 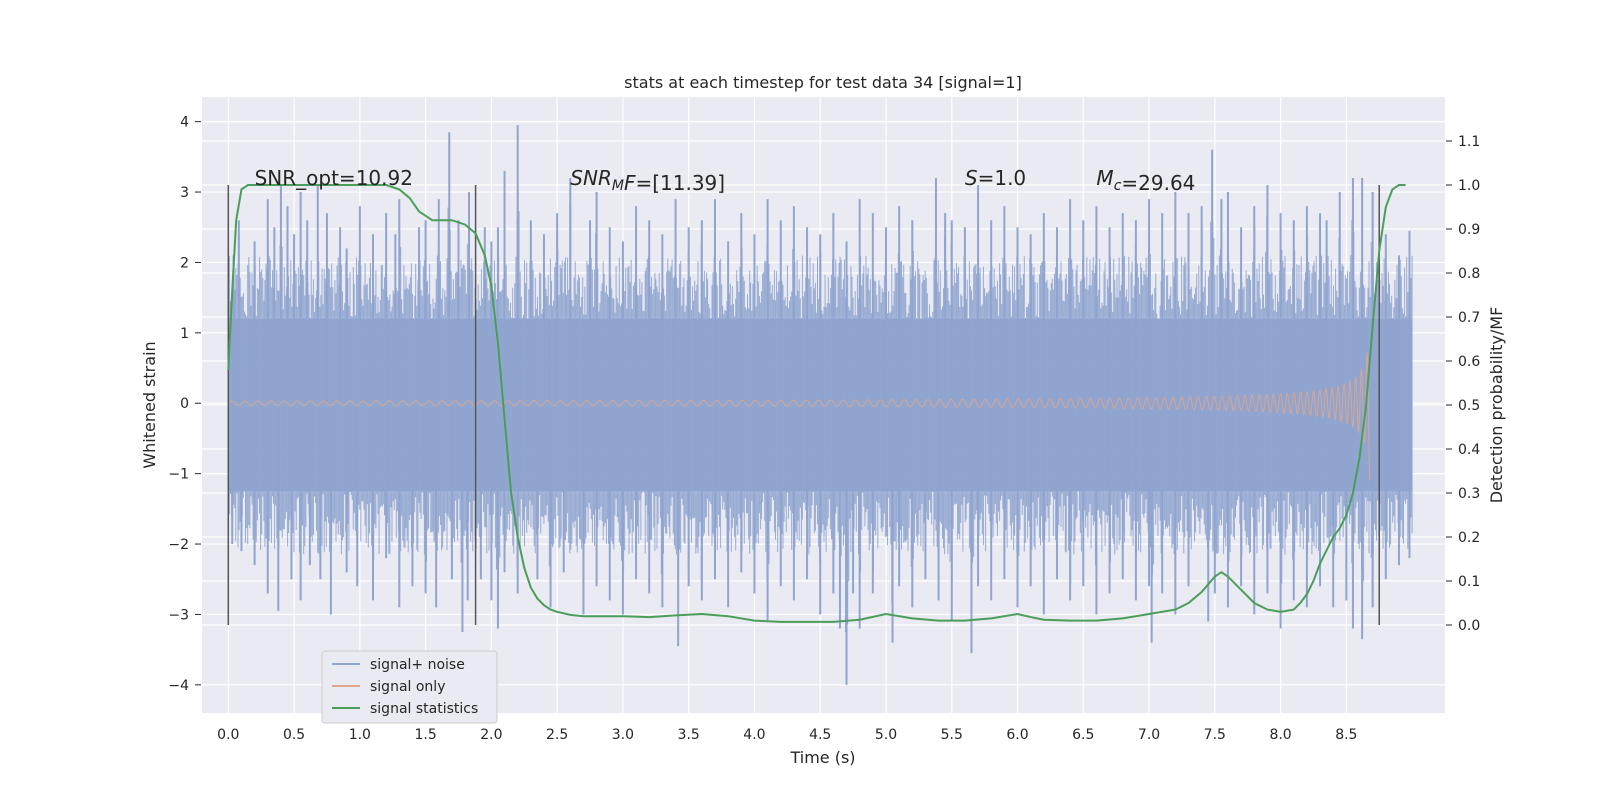 I want to click on x-tick-label: 7.0, so click(x=1149, y=735).